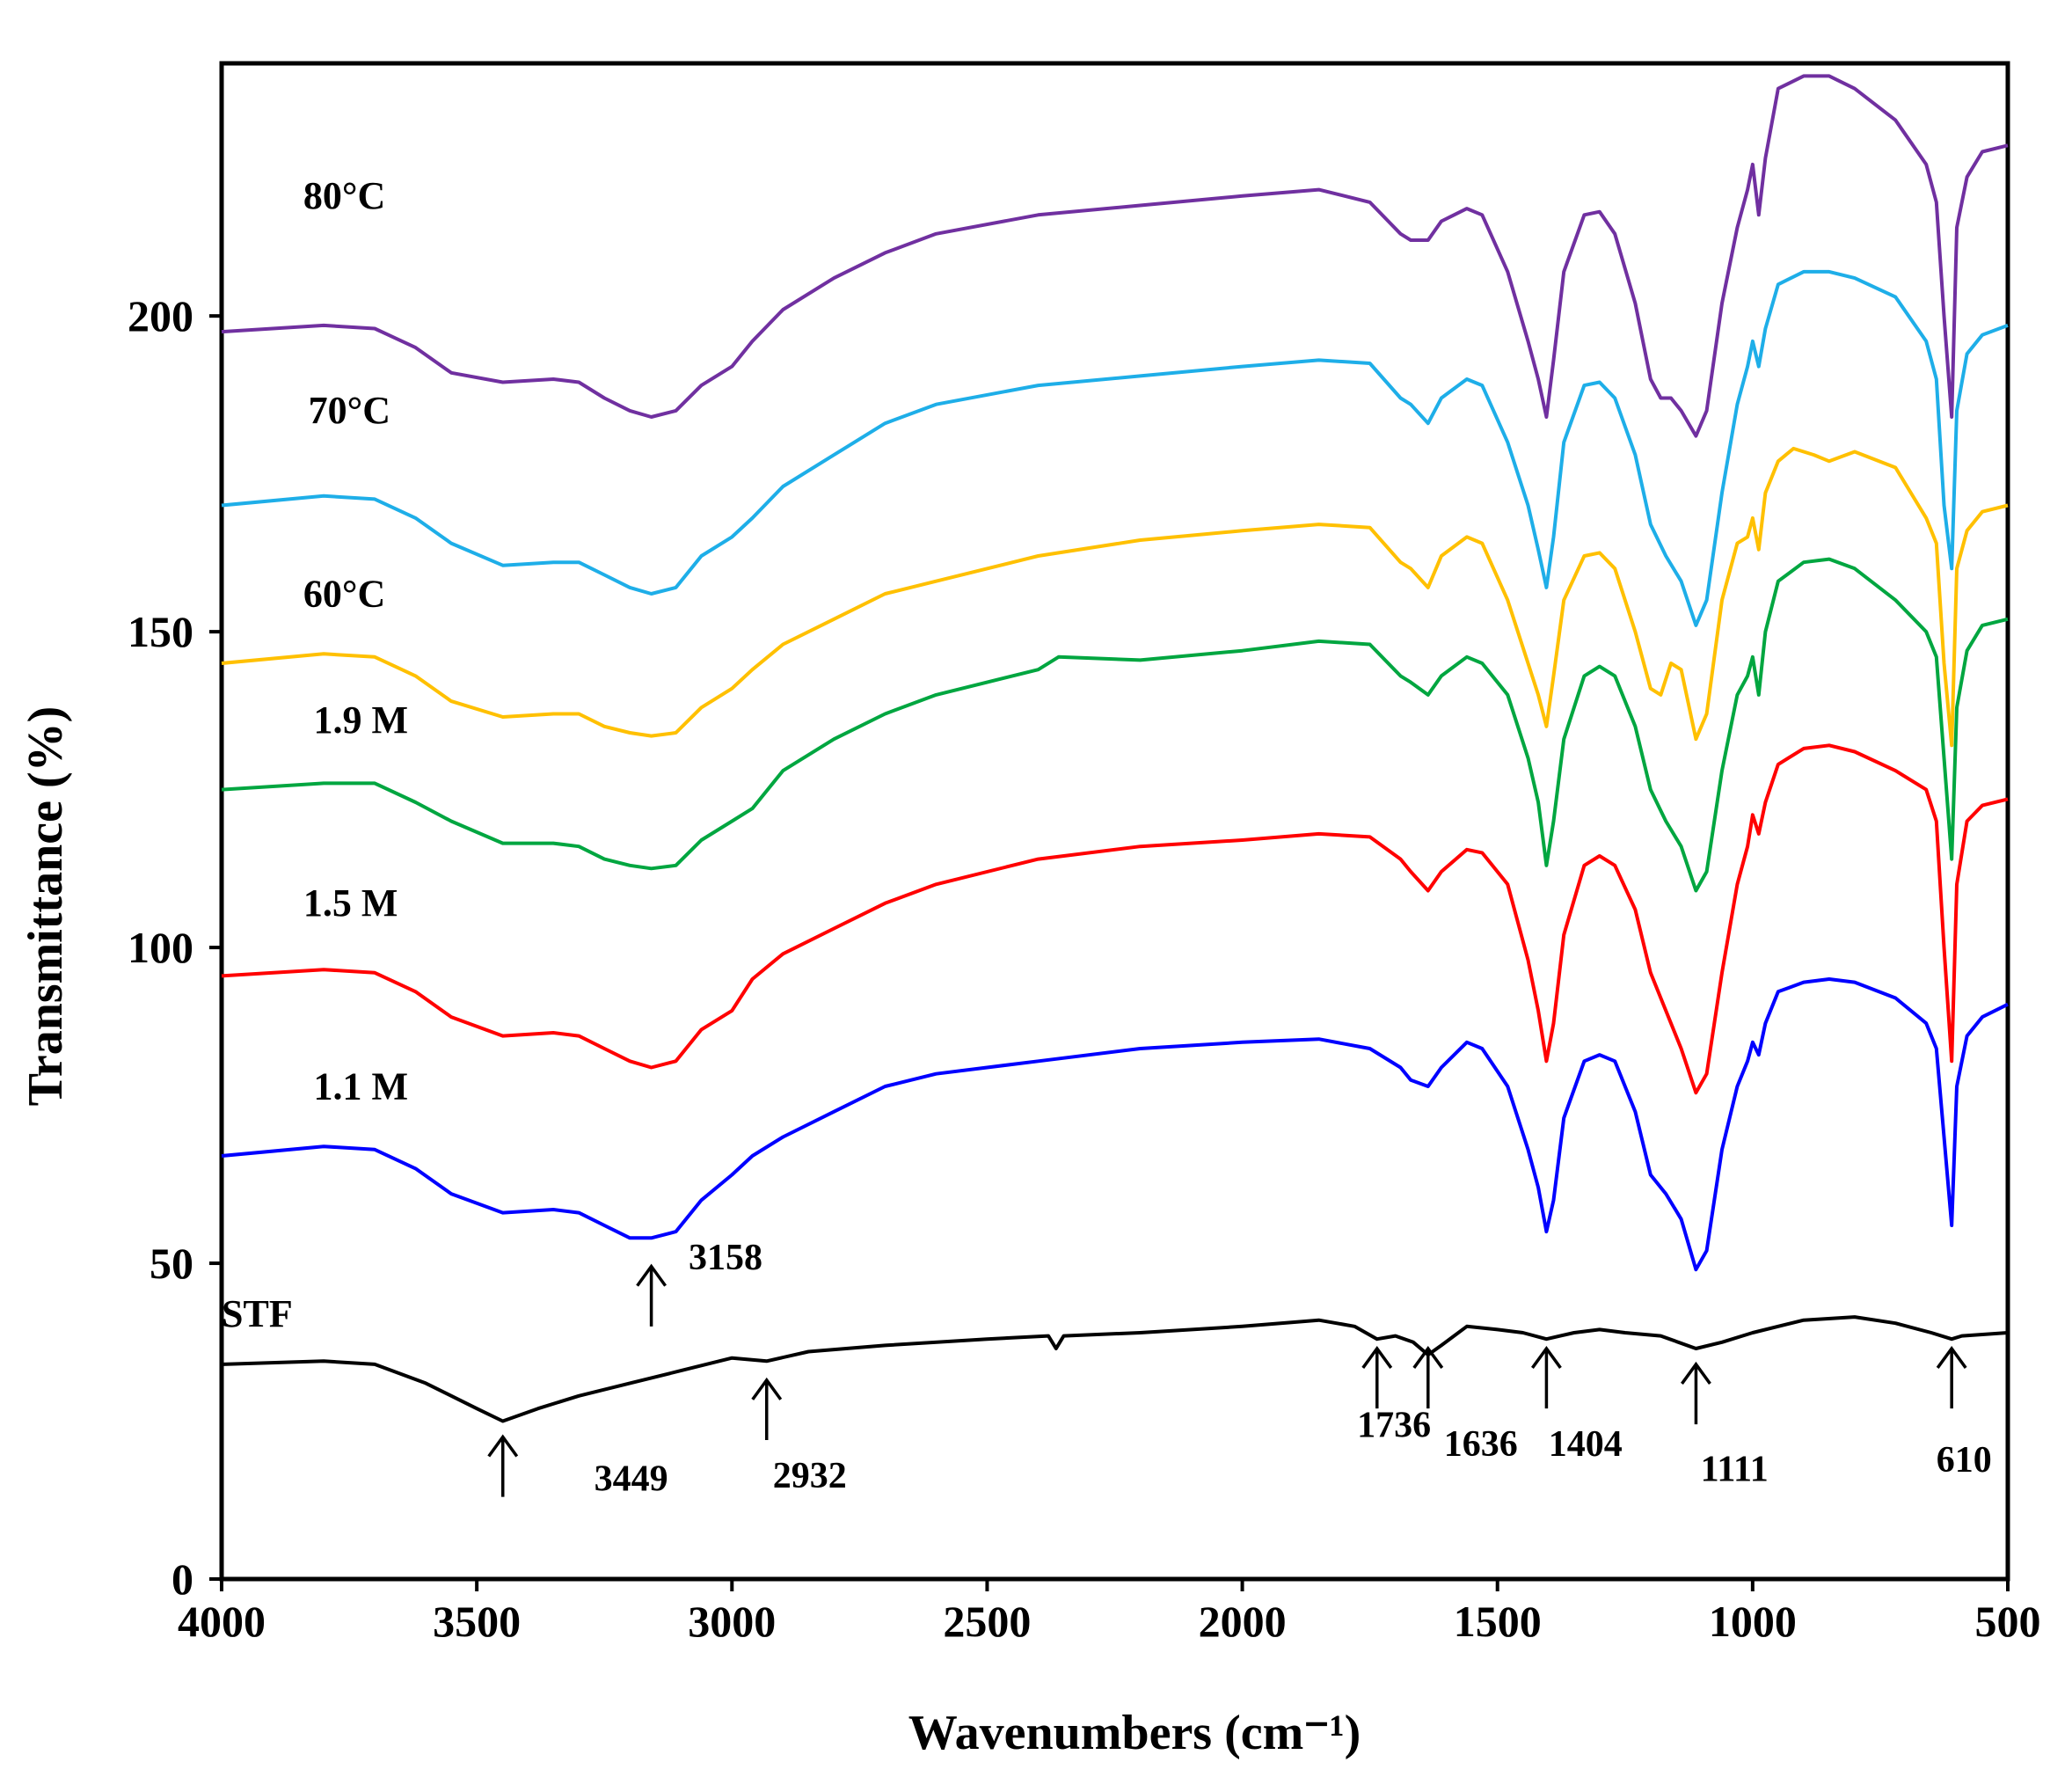 This screenshot has height=1784, width=2072. I want to click on x-tick-label: 3500, so click(477, 1622).